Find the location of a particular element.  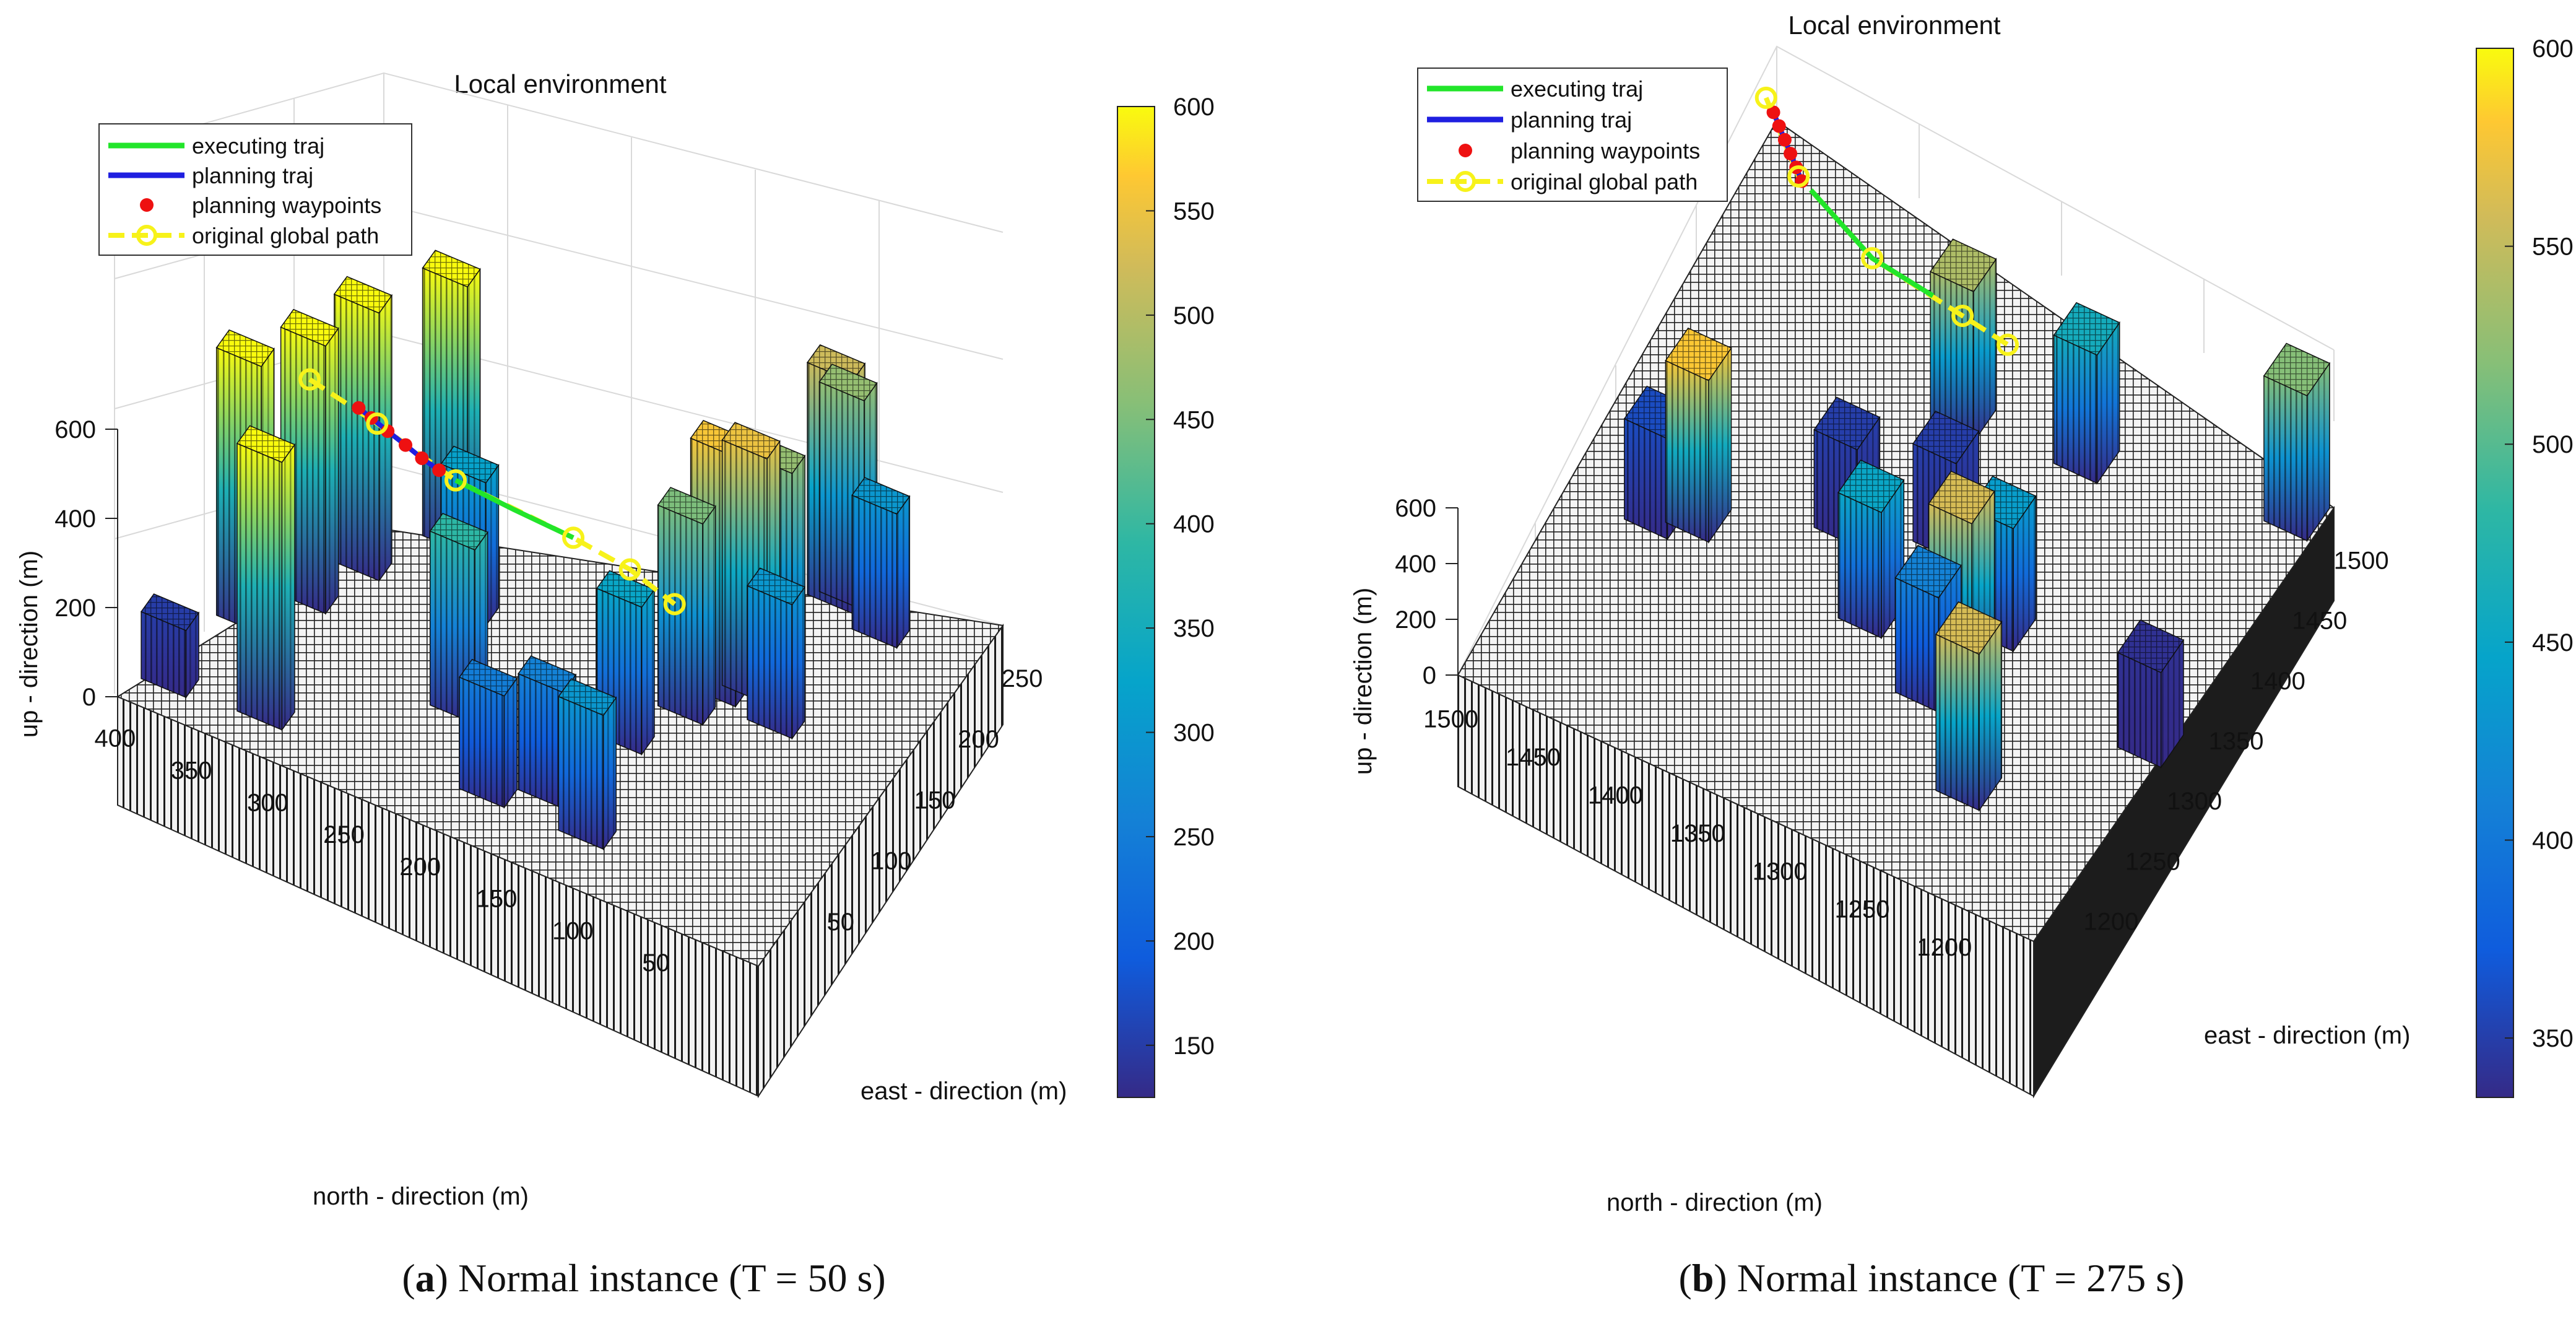

colorbar-tick-label: 450 is located at coordinates (2553, 643).